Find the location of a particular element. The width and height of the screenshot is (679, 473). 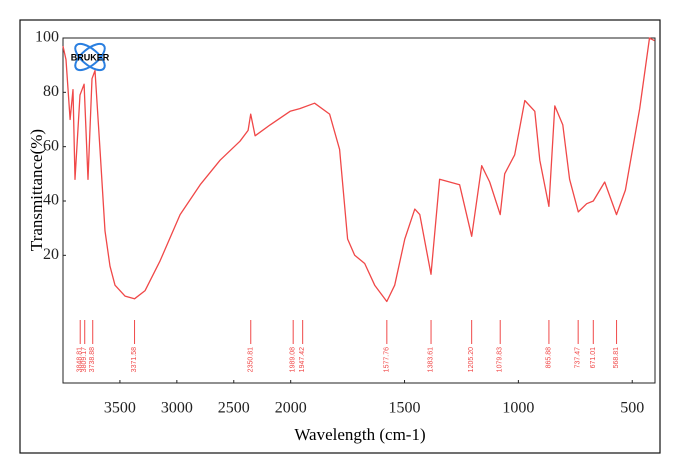

y-tick-label: 40 is located at coordinates (51, 200).